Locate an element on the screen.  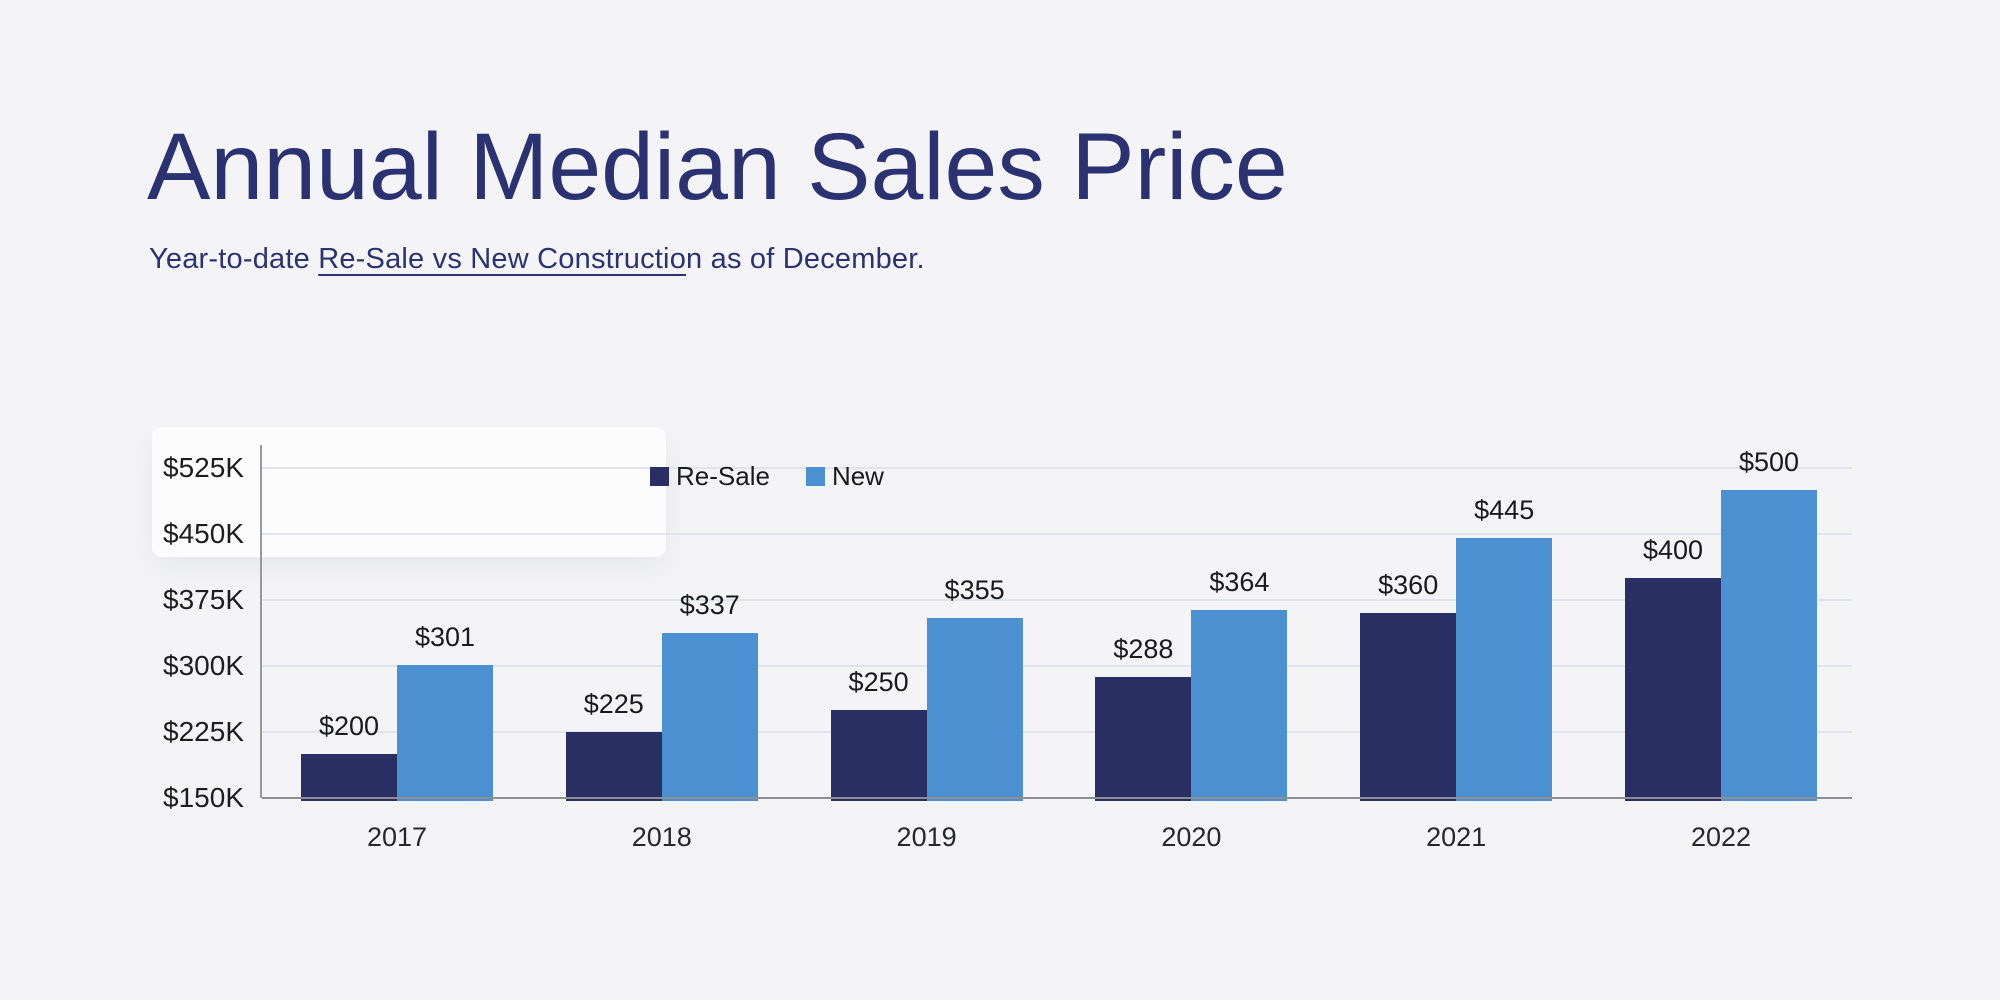
y-tick-label: $525K is located at coordinates (203, 467).